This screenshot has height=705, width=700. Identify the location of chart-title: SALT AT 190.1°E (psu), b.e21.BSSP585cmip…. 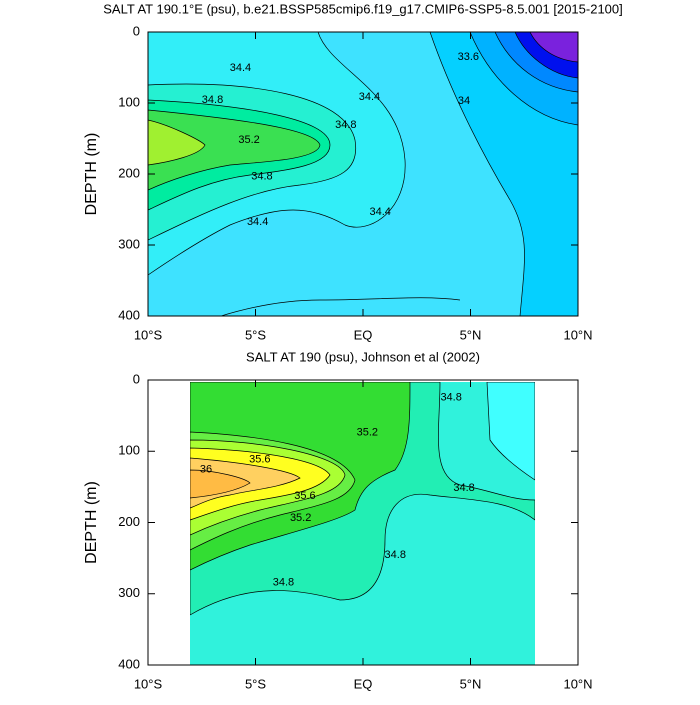
(363, 8).